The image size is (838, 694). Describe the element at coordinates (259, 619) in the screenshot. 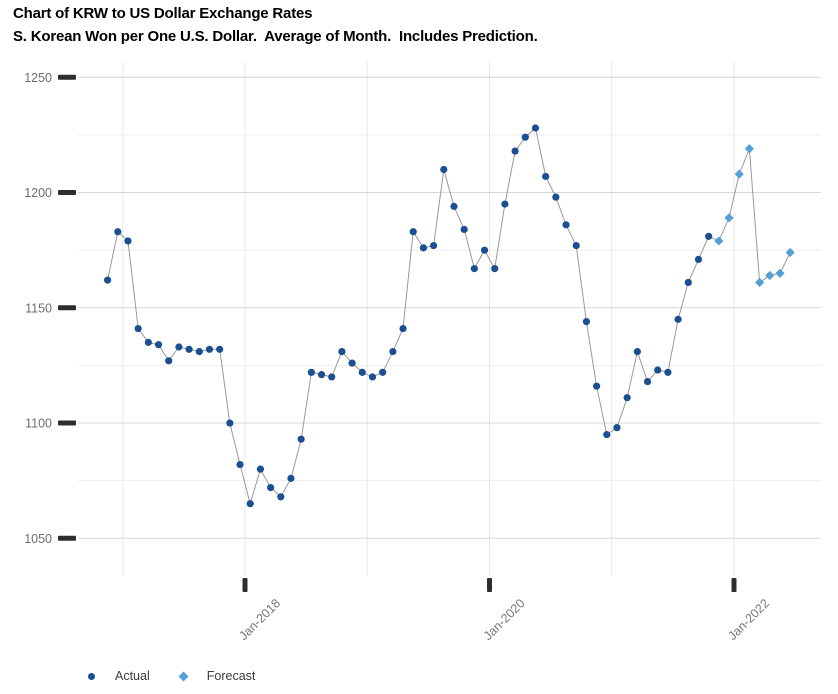

I see `x-tick-label: Jan-2018` at that location.